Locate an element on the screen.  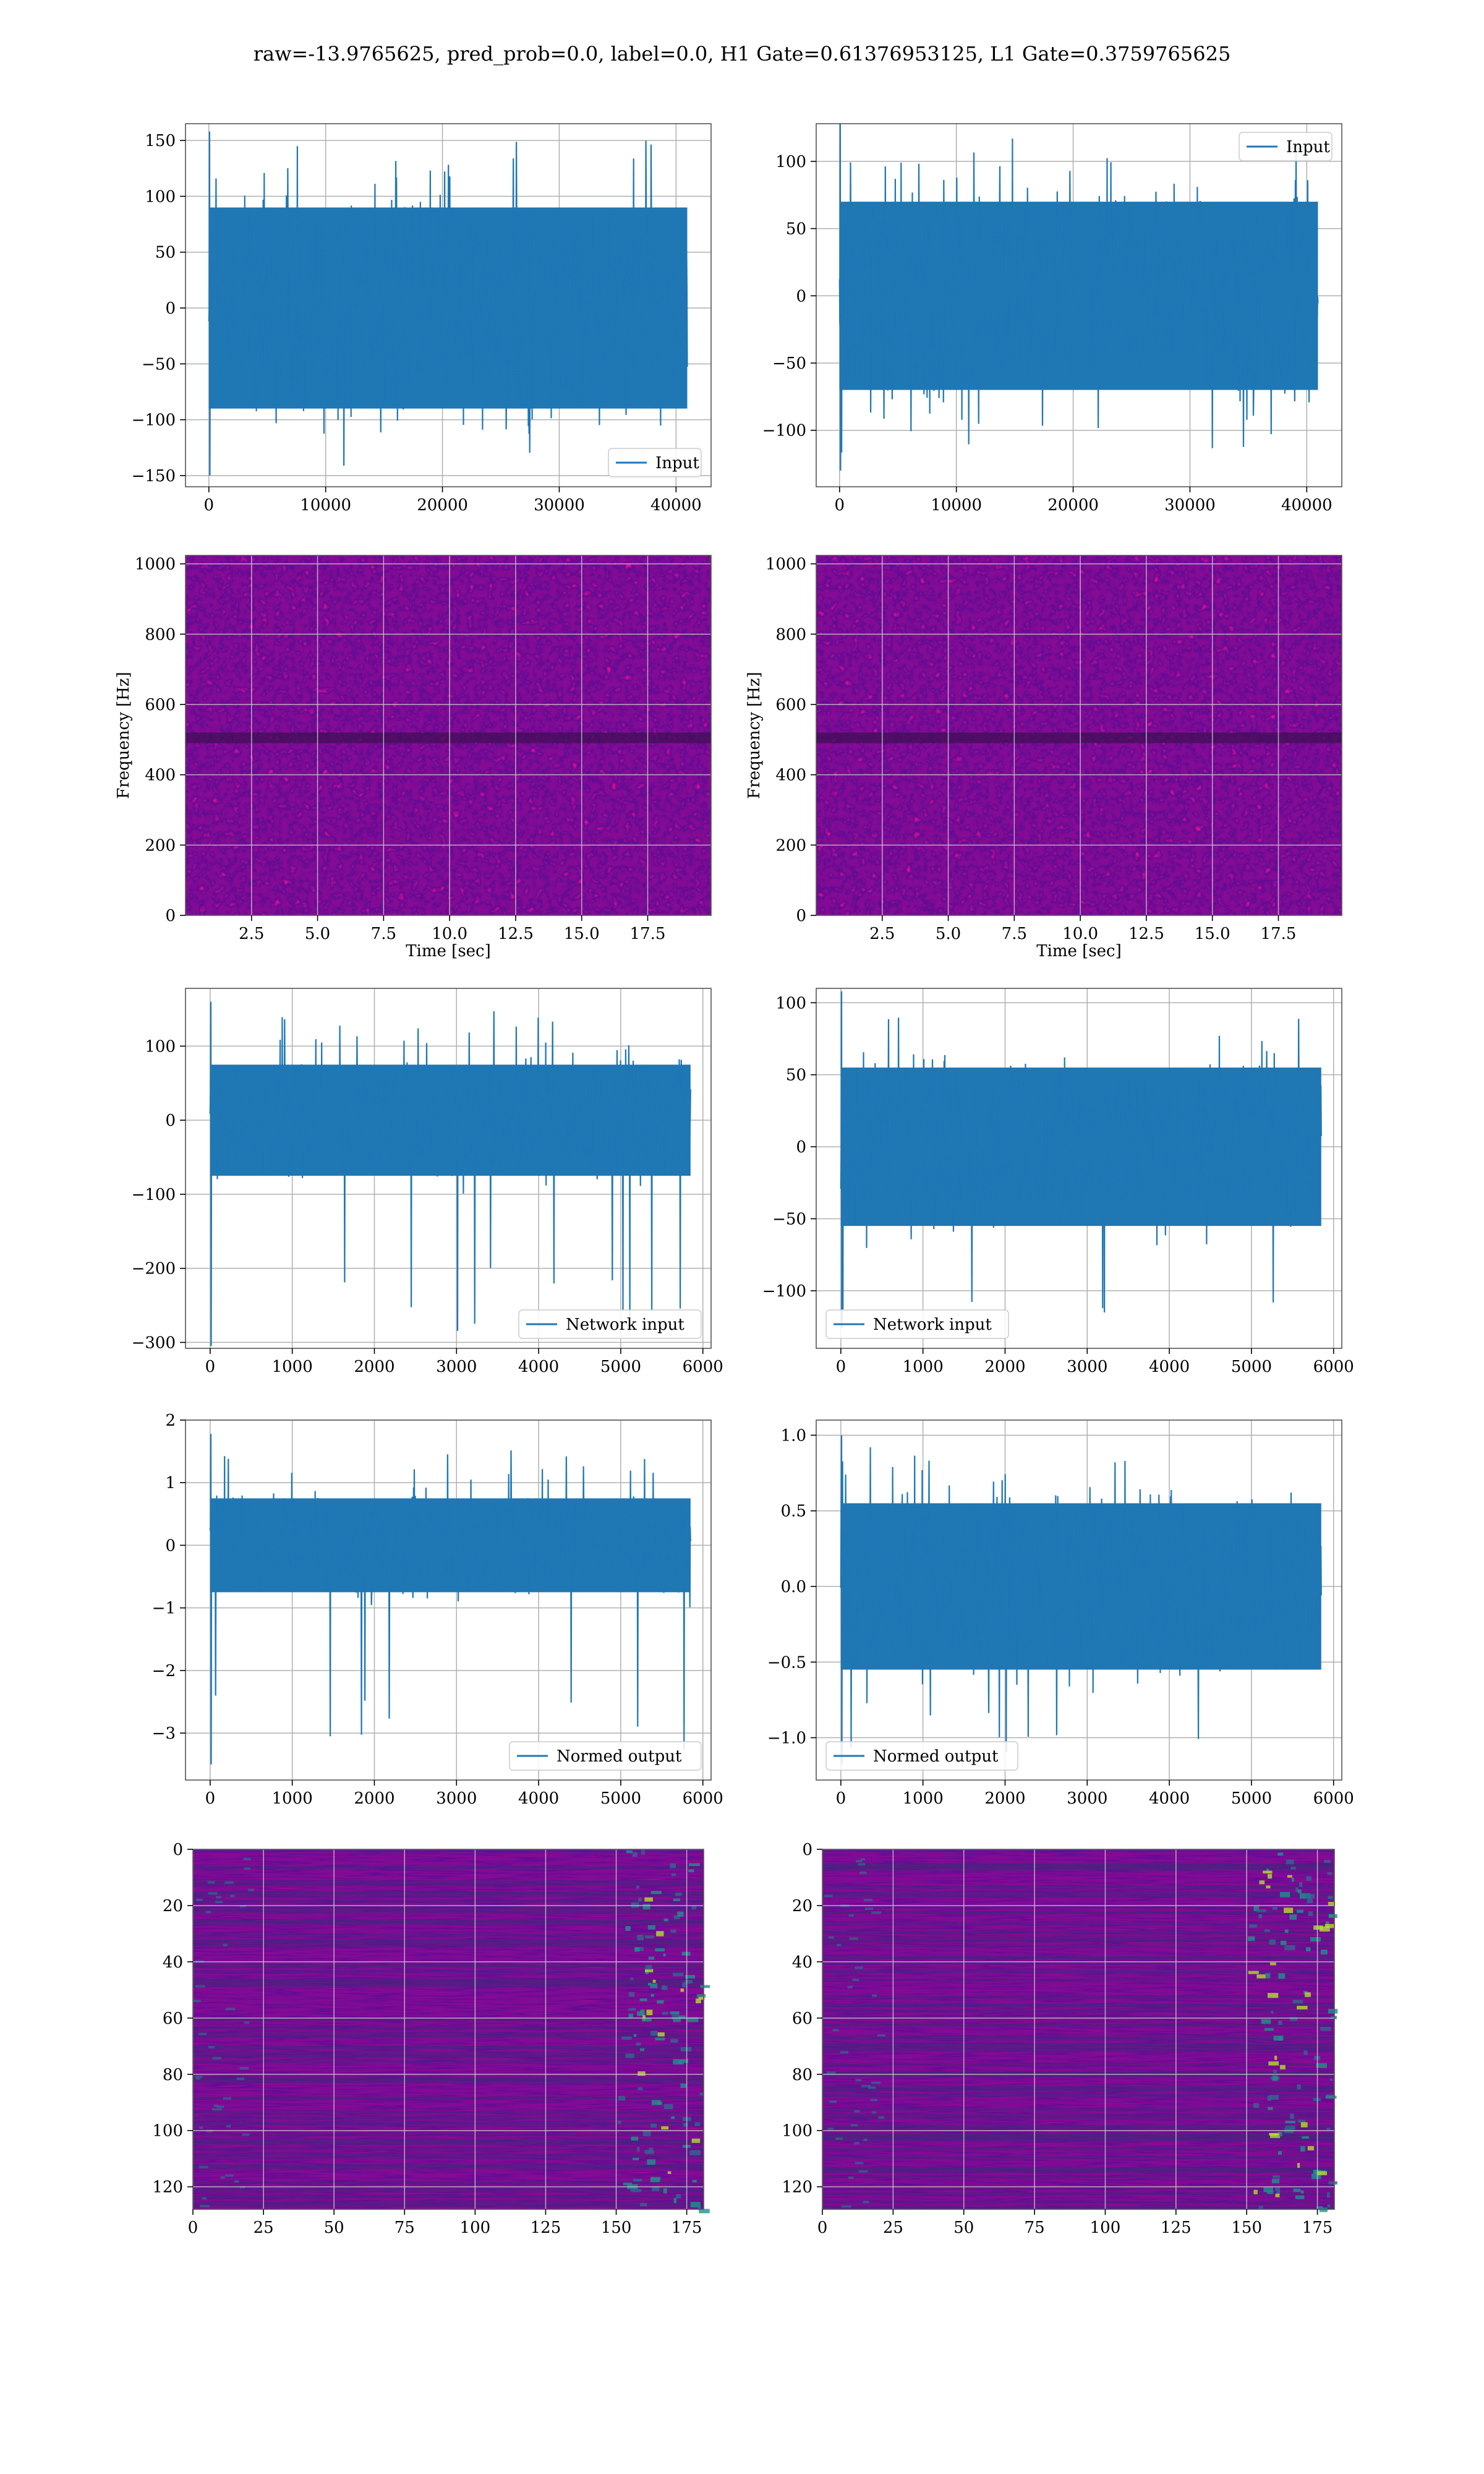
legend-label: Input is located at coordinates (677, 464).